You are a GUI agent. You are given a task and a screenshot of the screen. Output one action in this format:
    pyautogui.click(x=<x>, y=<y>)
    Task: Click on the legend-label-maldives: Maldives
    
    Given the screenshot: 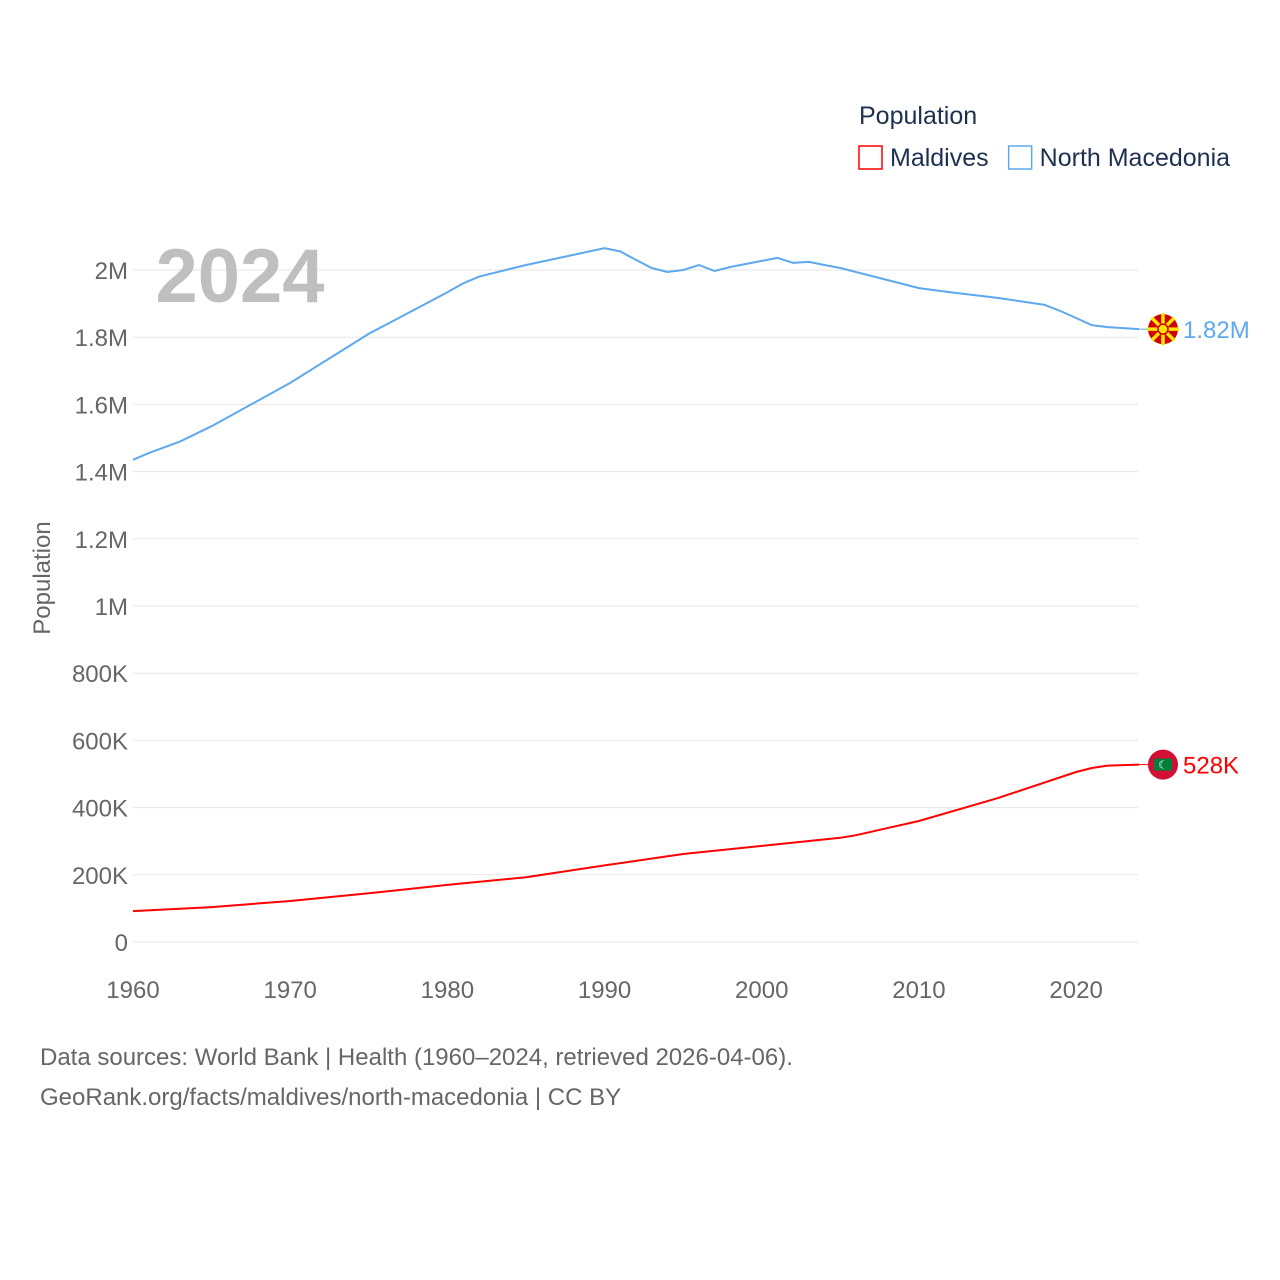 What is the action you would take?
    pyautogui.click(x=939, y=158)
    